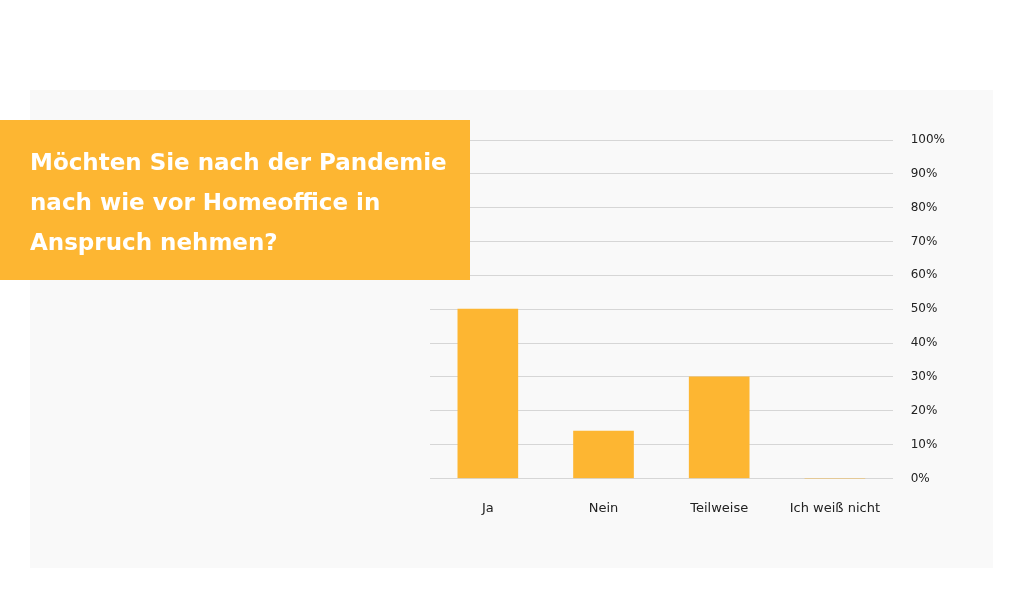 Image resolution: width=1024 pixels, height=600 pixels. I want to click on x-tick-label: Ja, so click(487, 507).